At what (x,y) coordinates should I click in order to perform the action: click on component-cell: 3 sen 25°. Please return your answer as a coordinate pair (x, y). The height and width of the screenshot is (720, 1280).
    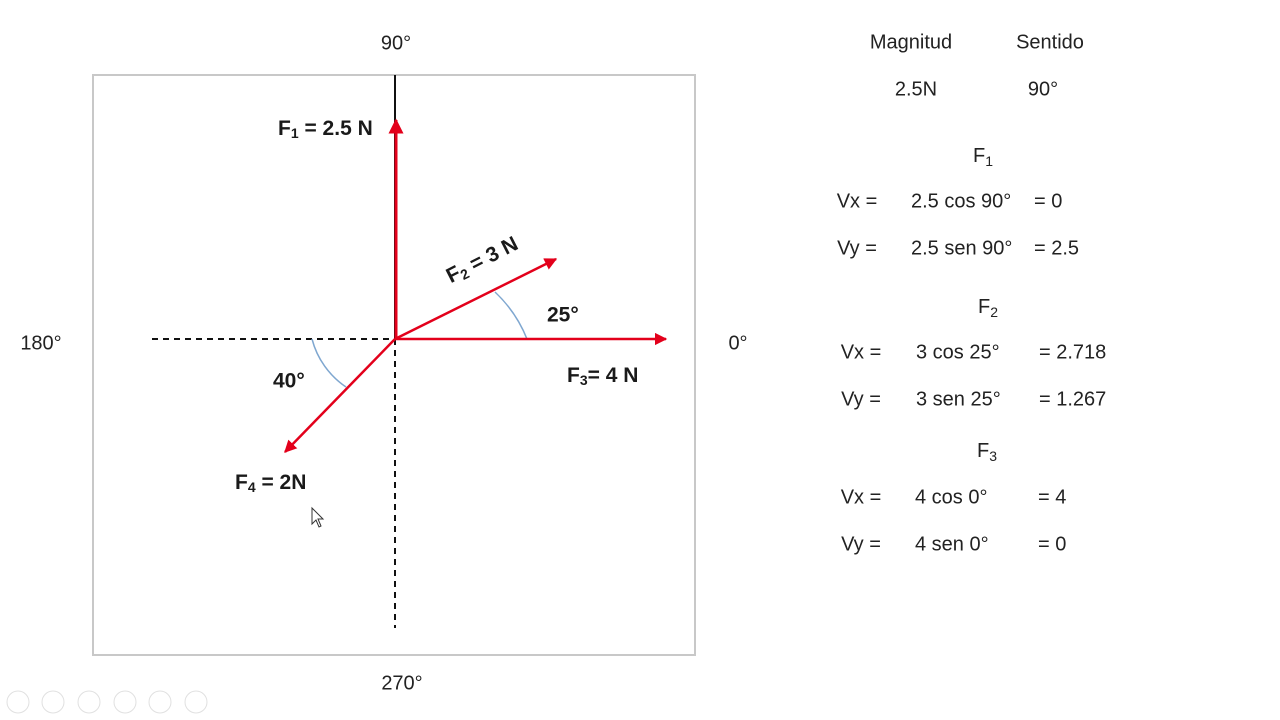
    Looking at the image, I should click on (958, 399).